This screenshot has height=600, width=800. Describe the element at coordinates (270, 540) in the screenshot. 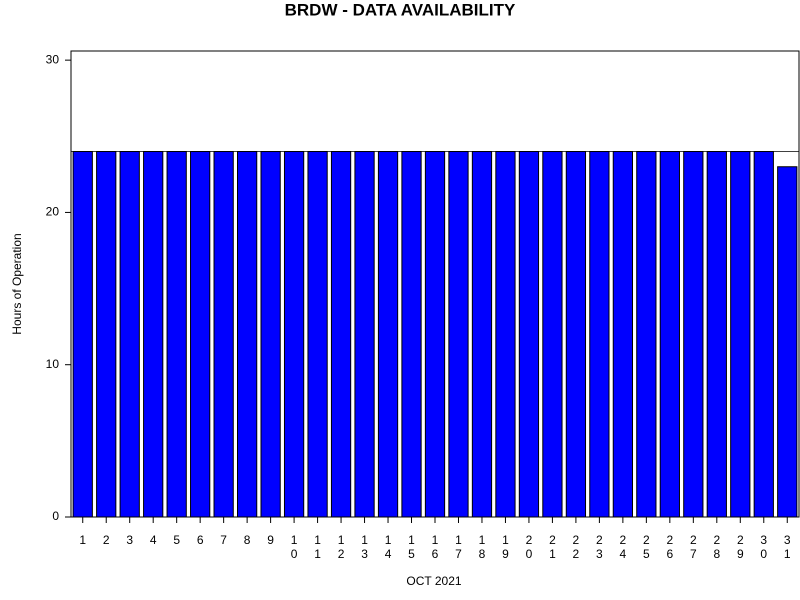

I see `x-tick-label: 9` at that location.